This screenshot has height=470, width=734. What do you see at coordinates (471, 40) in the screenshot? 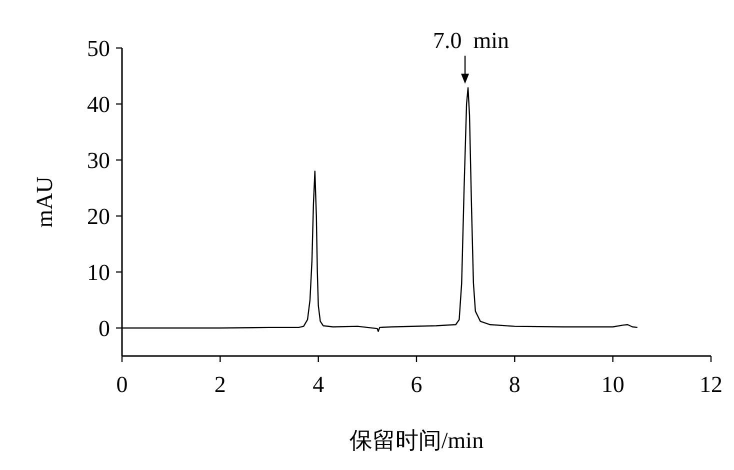
I see `annotation: 7.0 min` at bounding box center [471, 40].